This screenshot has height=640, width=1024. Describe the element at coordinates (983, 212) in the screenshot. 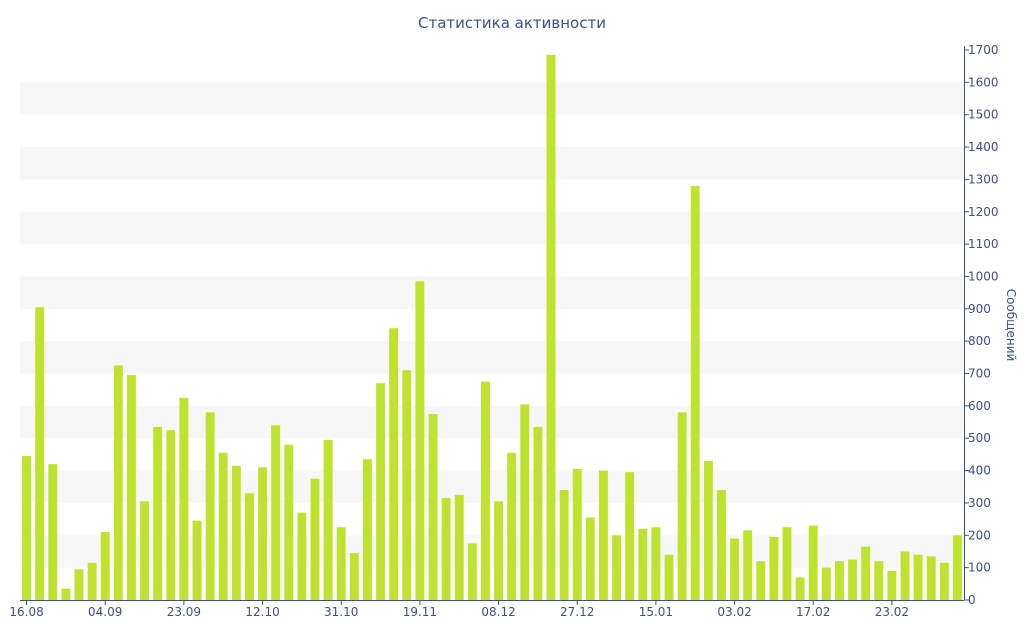

I see `y-tick-label: 1200` at that location.